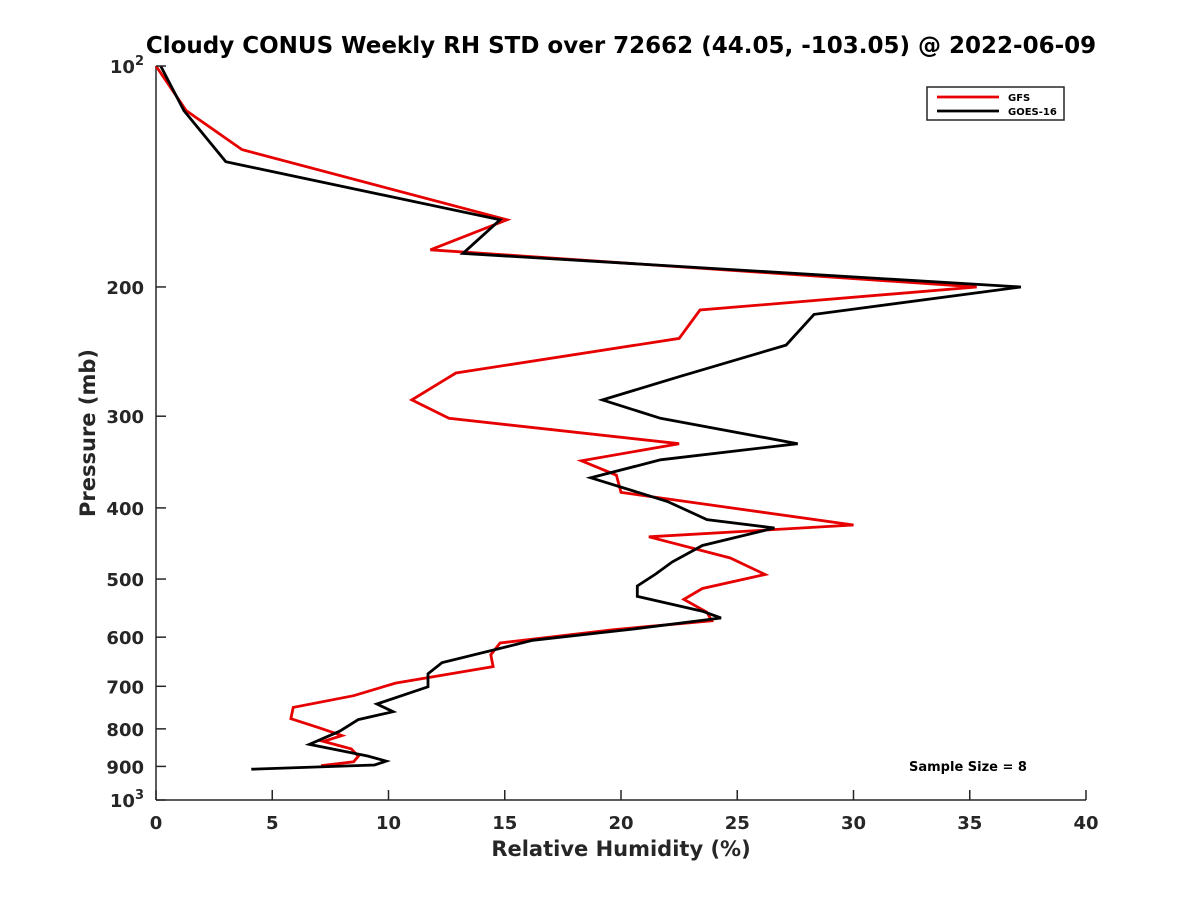 Image resolution: width=1200 pixels, height=900 pixels. I want to click on x-axis-label: Relative Humidity (%), so click(620, 849).